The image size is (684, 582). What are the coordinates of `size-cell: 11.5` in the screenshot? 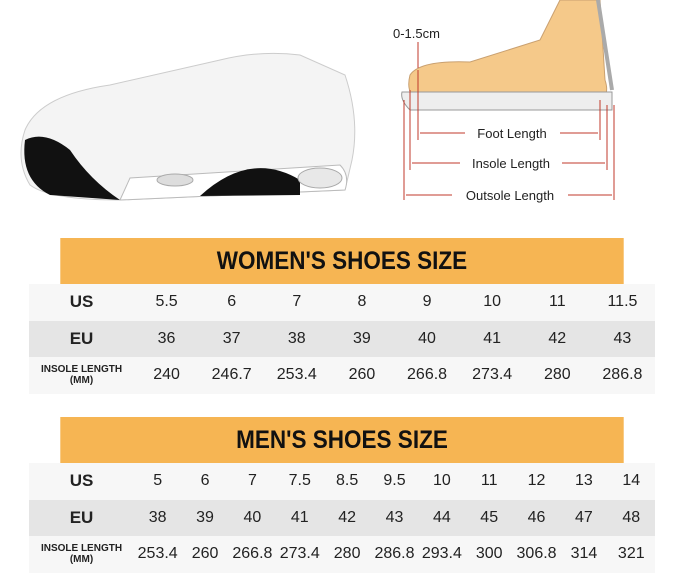 It's located at (622, 302).